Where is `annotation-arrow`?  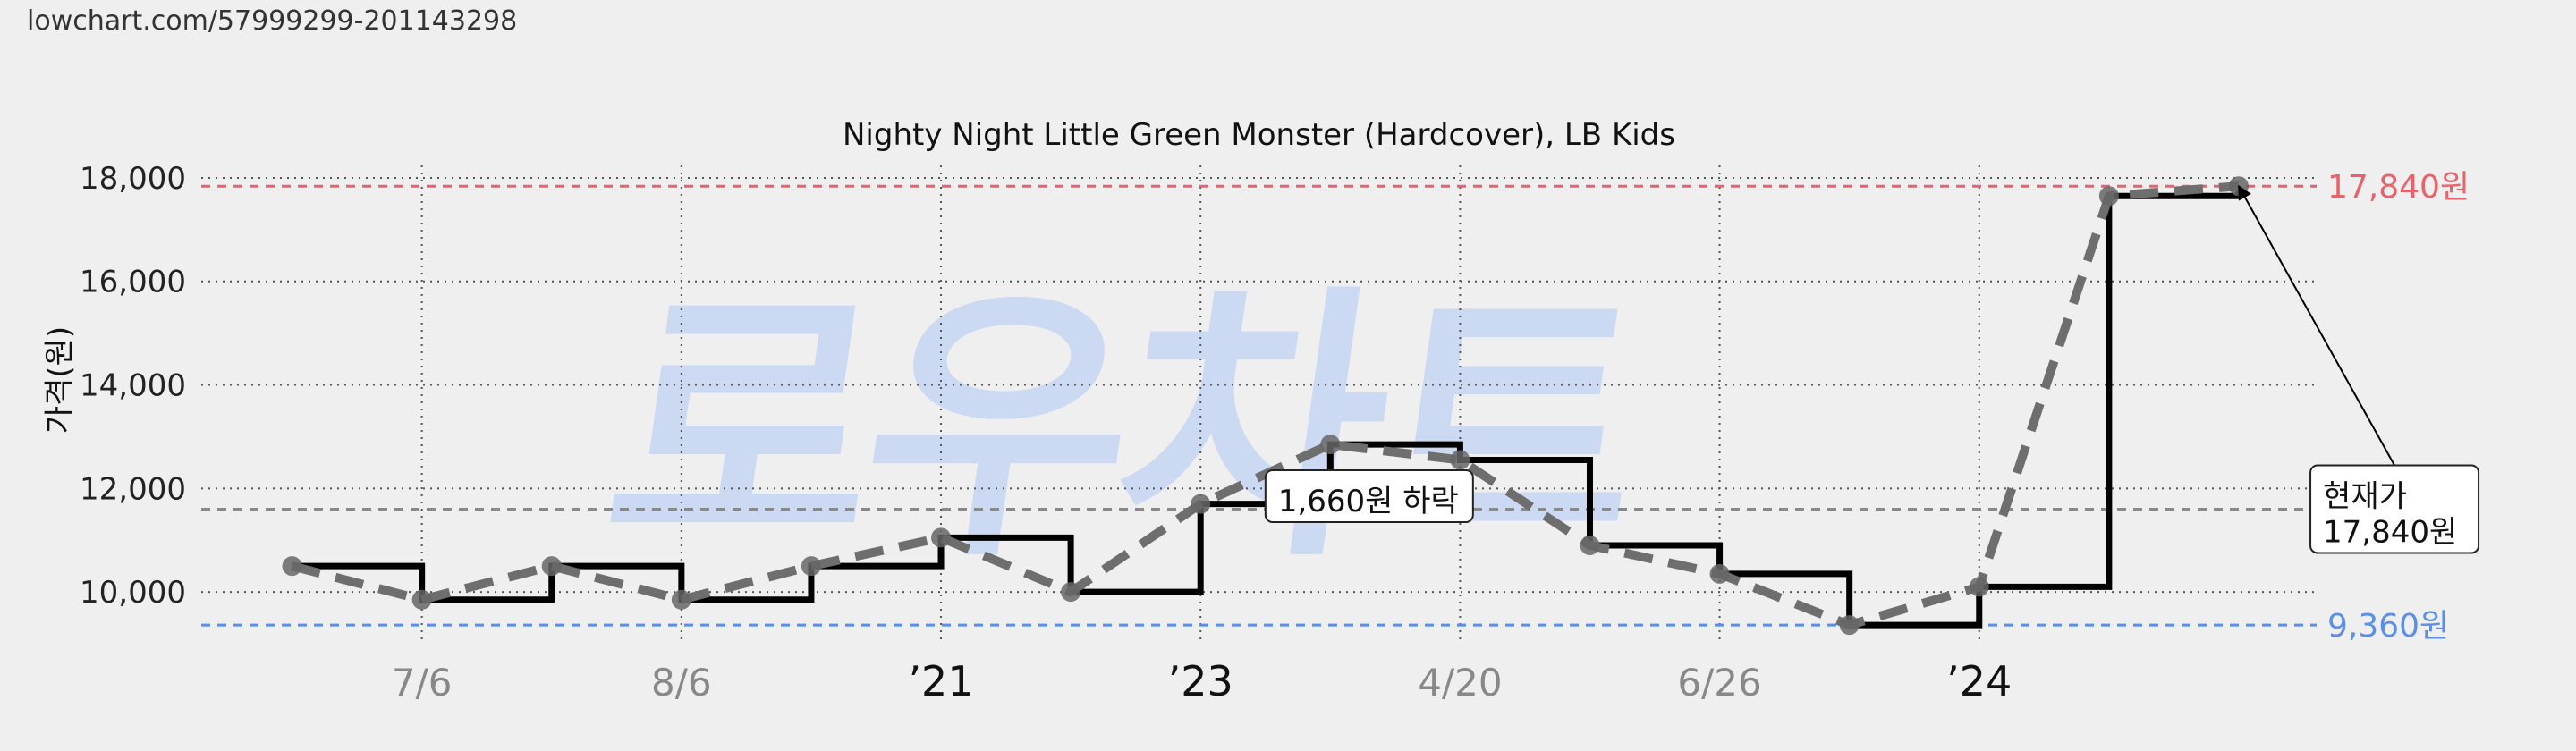
annotation-arrow is located at coordinates (2316, 325).